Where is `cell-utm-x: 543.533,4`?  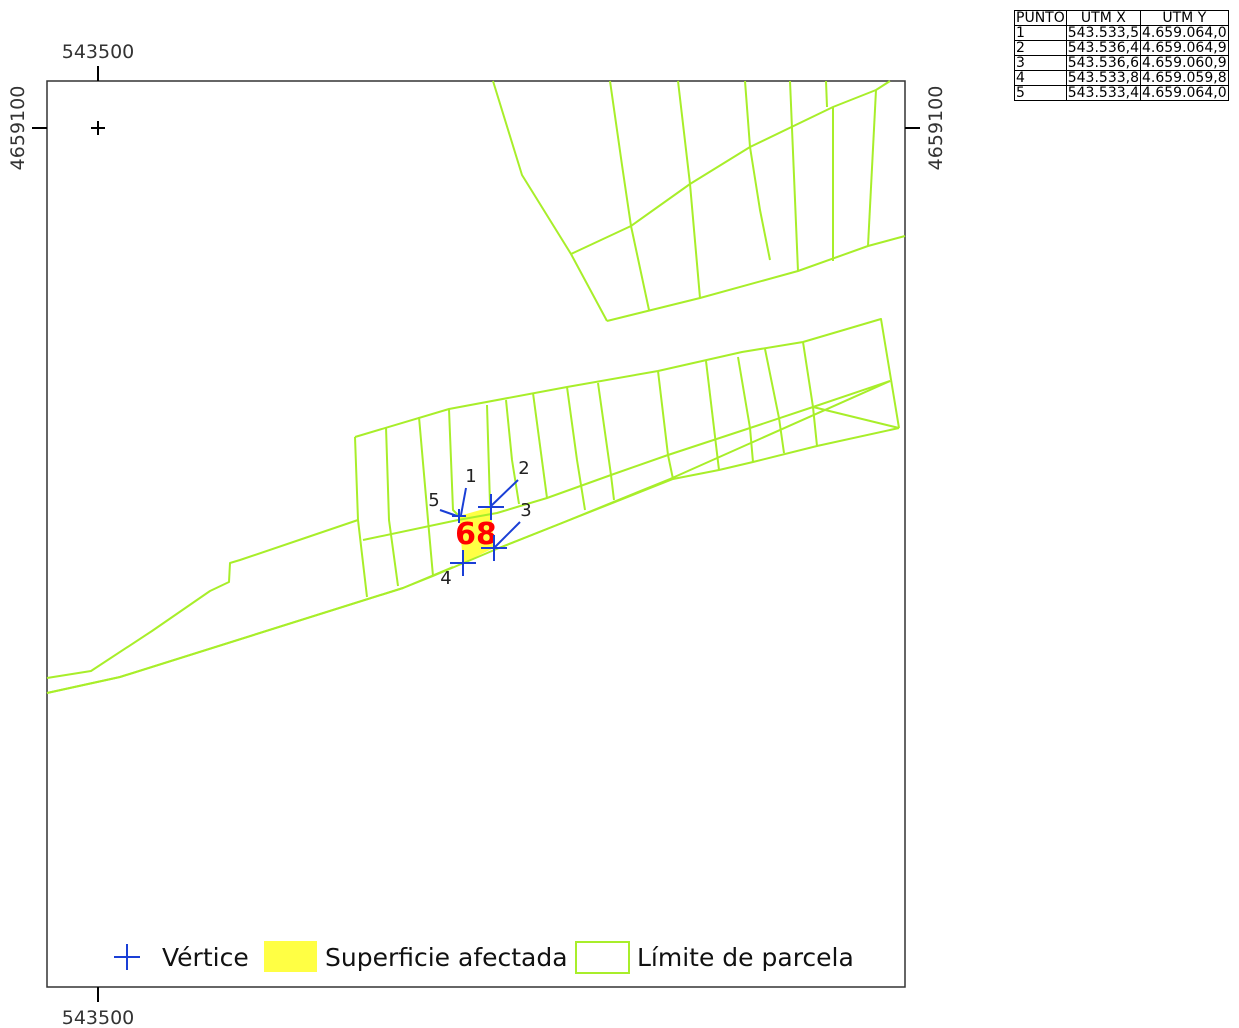 cell-utm-x: 543.533,4 is located at coordinates (1103, 93).